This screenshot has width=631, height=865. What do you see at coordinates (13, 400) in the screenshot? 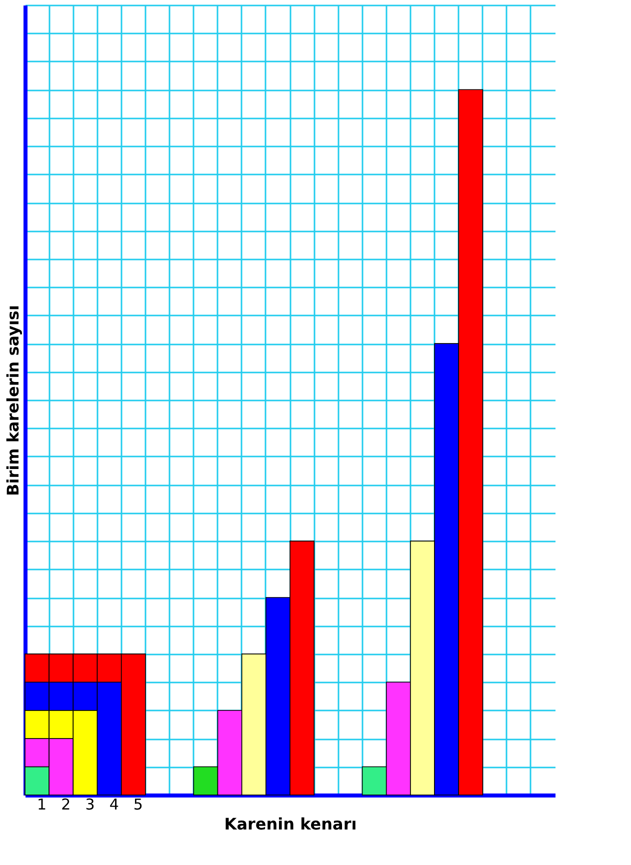
I see `y-axis-title: Birim karelerin sayısı` at bounding box center [13, 400].